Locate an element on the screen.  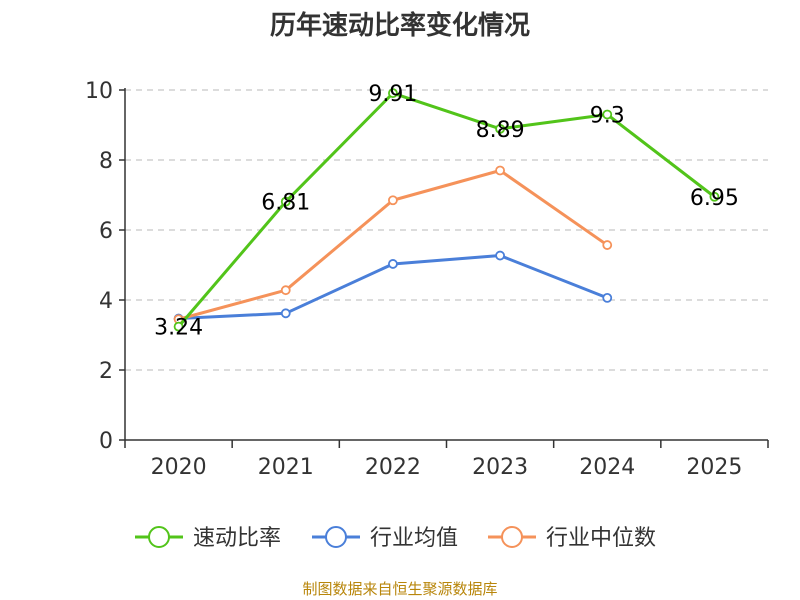
legend-label: 行业中位数 is located at coordinates (601, 538).